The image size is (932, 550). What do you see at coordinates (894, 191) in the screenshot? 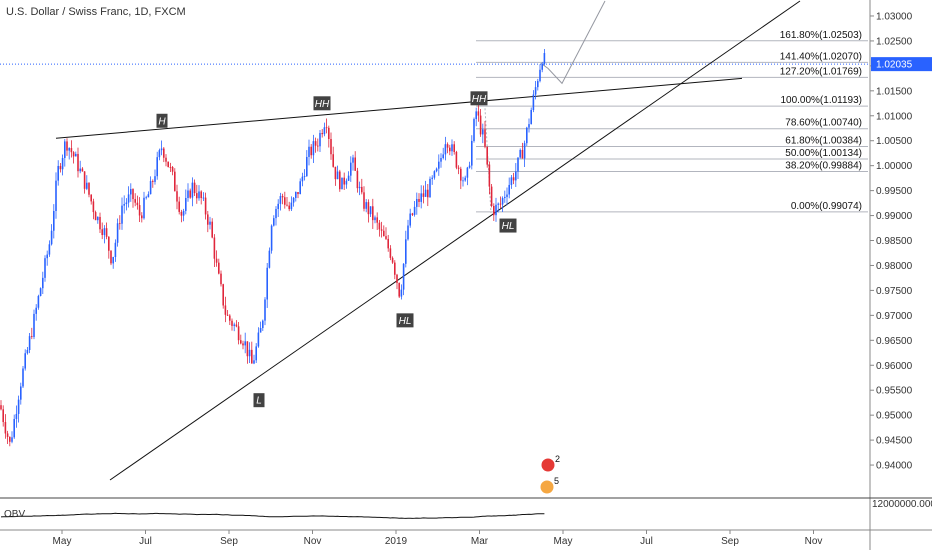
I see `y-tick-label: 0.99500` at bounding box center [894, 191].